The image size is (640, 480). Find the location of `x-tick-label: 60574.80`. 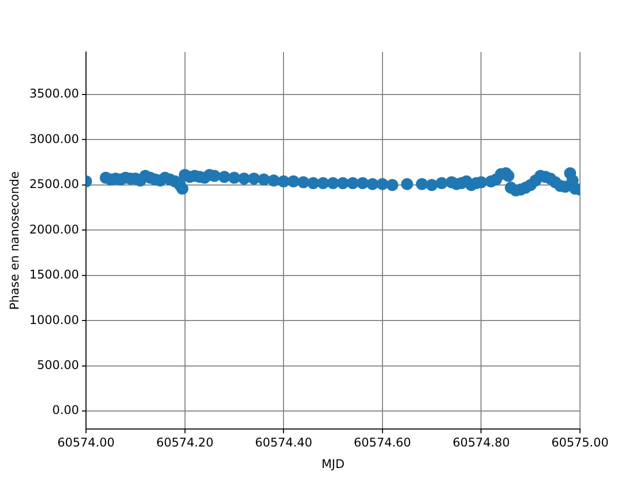

x-tick-label: 60574.80 is located at coordinates (481, 443).